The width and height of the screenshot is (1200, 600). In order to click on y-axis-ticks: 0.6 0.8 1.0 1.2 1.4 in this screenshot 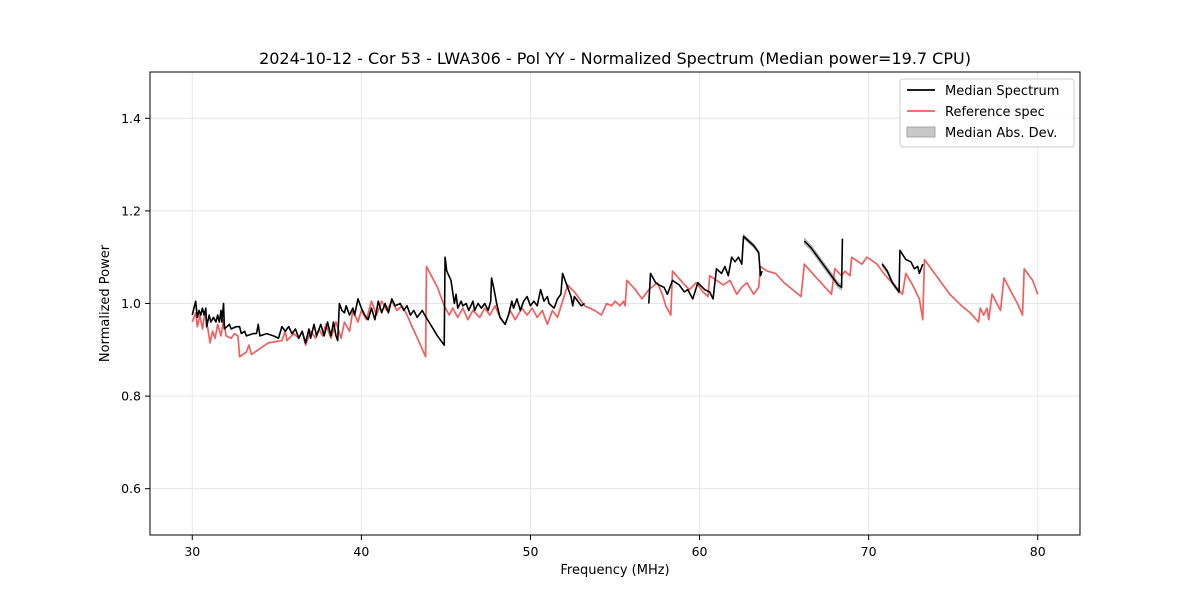, I will do `click(135, 303)`.